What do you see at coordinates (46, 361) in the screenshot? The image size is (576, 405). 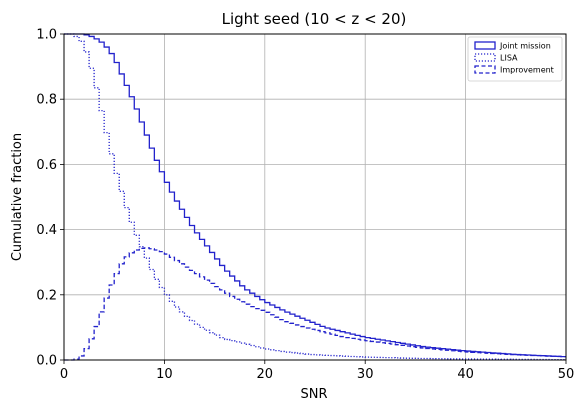 I see `y-tick-label: 0.0` at bounding box center [46, 361].